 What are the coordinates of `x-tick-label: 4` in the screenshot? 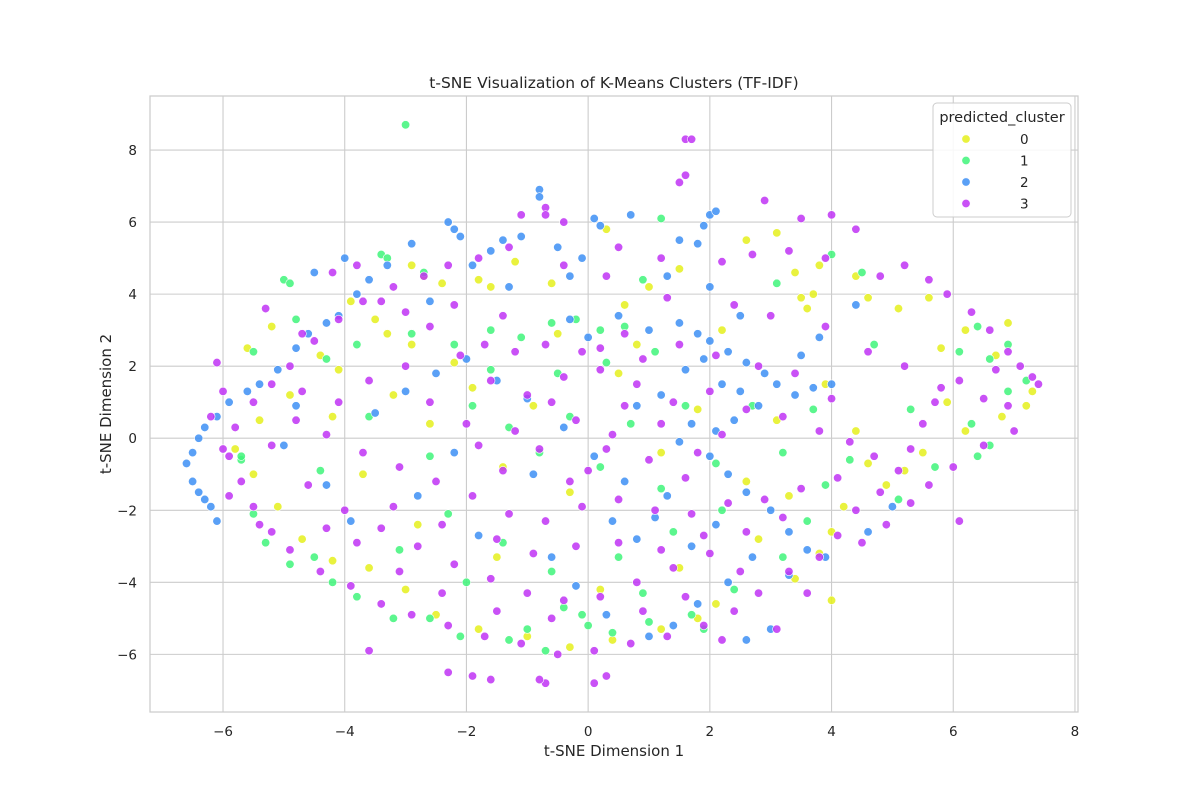 It's located at (831, 732).